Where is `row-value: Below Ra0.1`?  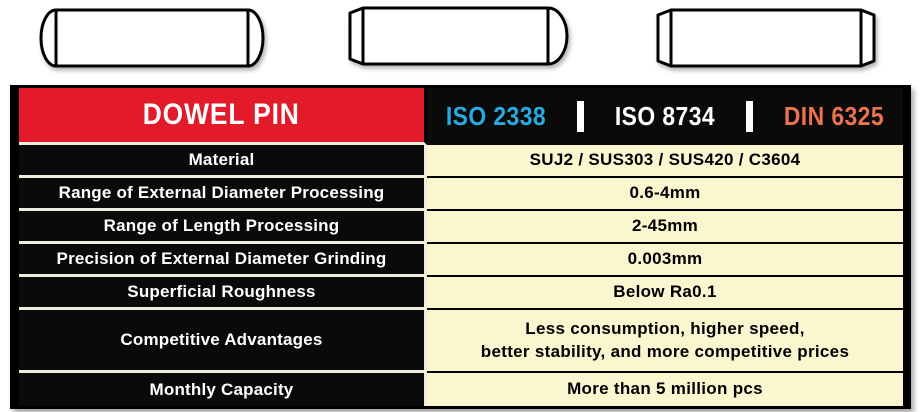 row-value: Below Ra0.1 is located at coordinates (665, 293).